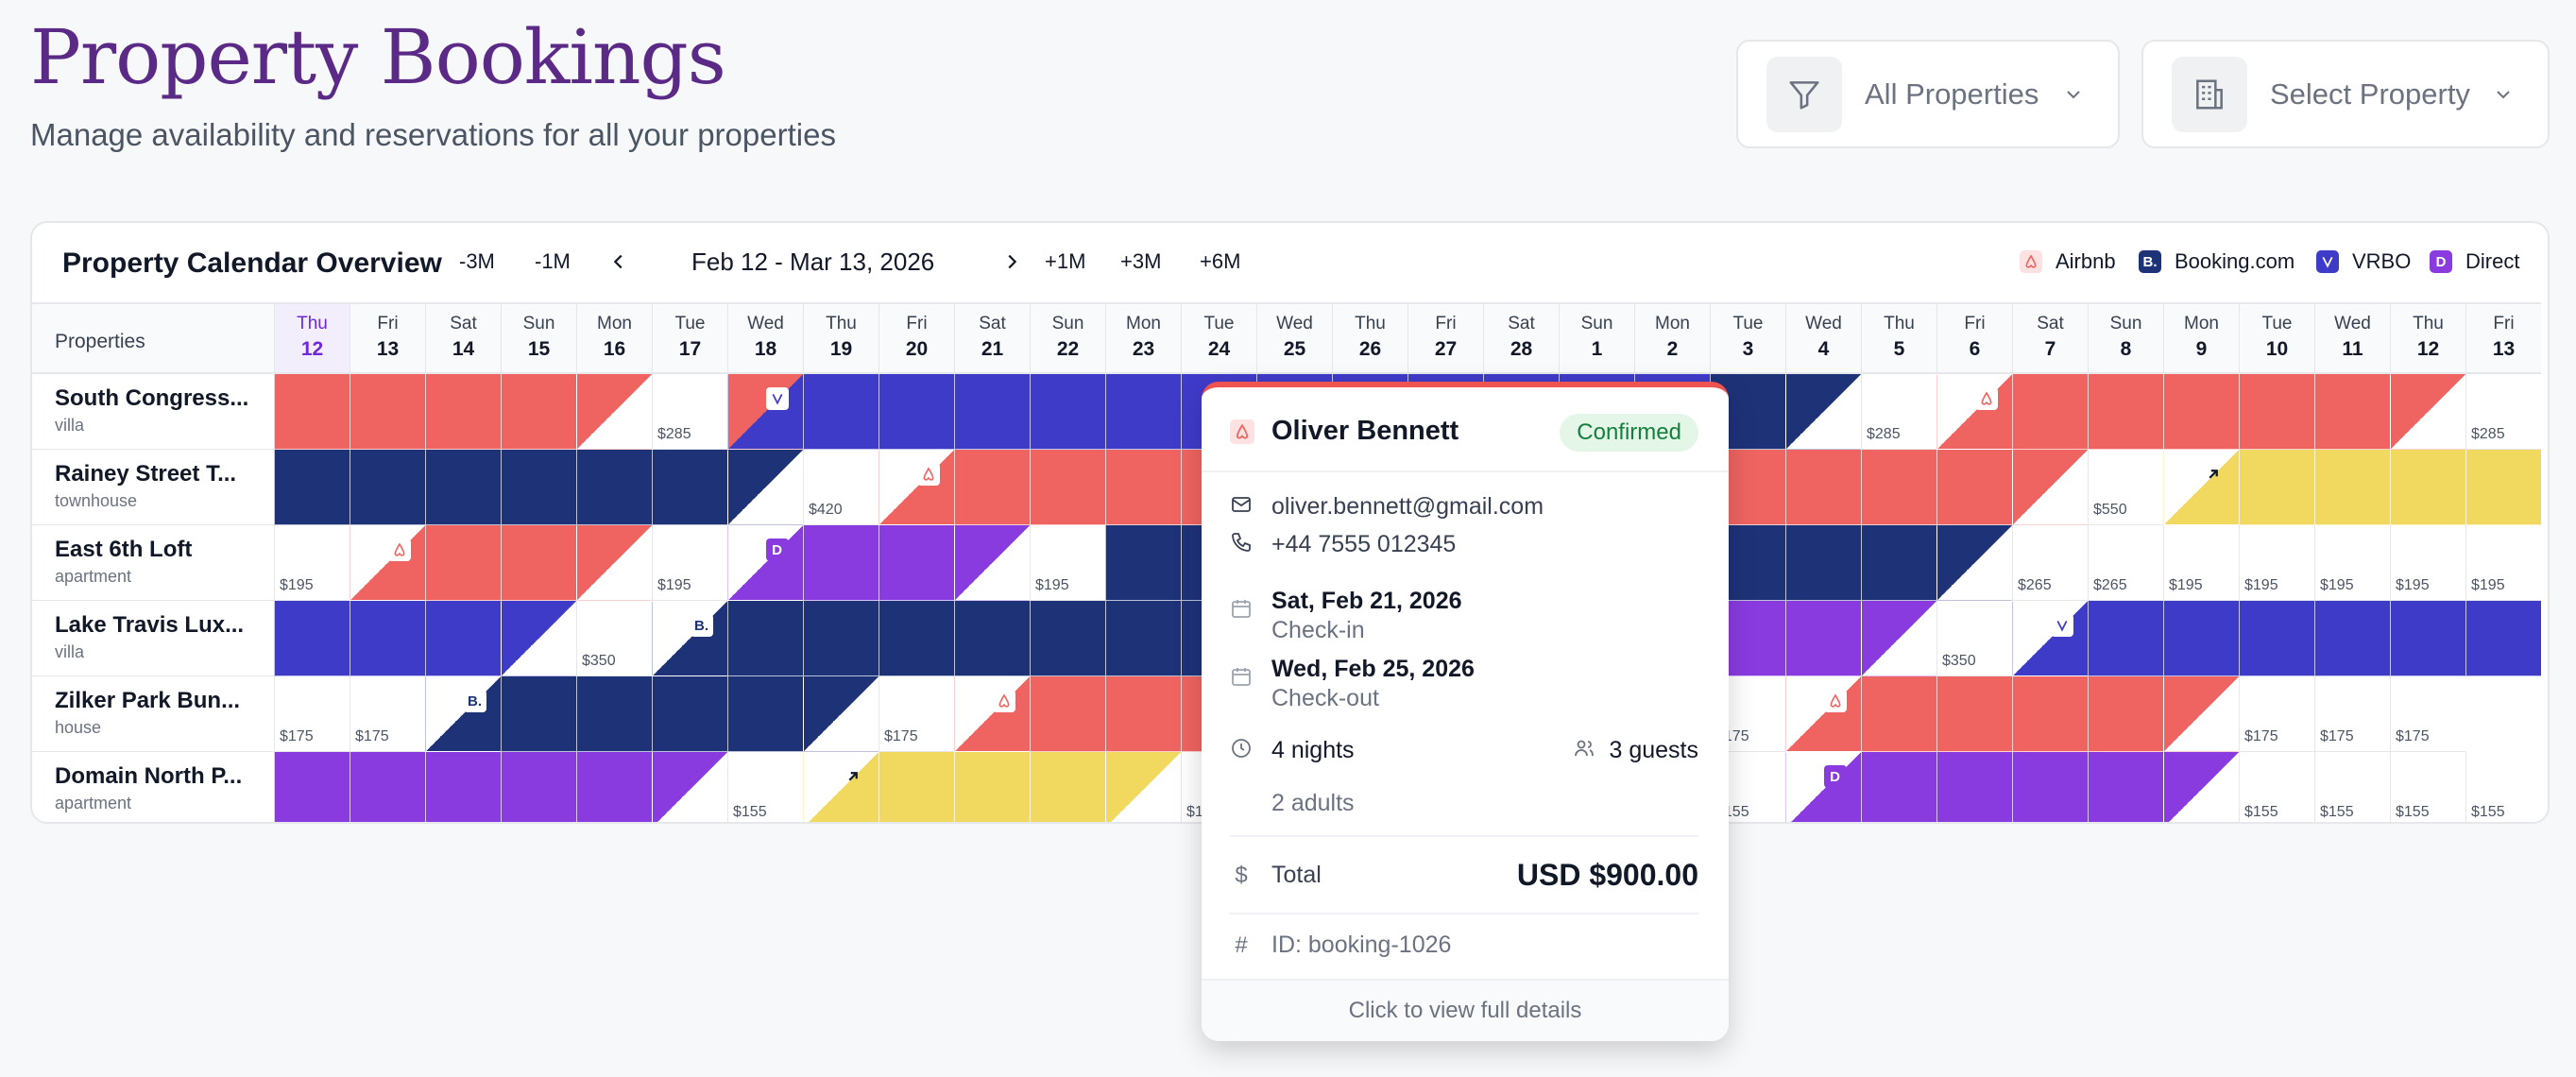 The height and width of the screenshot is (1077, 2576). Describe the element at coordinates (1141, 261) in the screenshot. I see `nav-plus-3m: +3M` at that location.